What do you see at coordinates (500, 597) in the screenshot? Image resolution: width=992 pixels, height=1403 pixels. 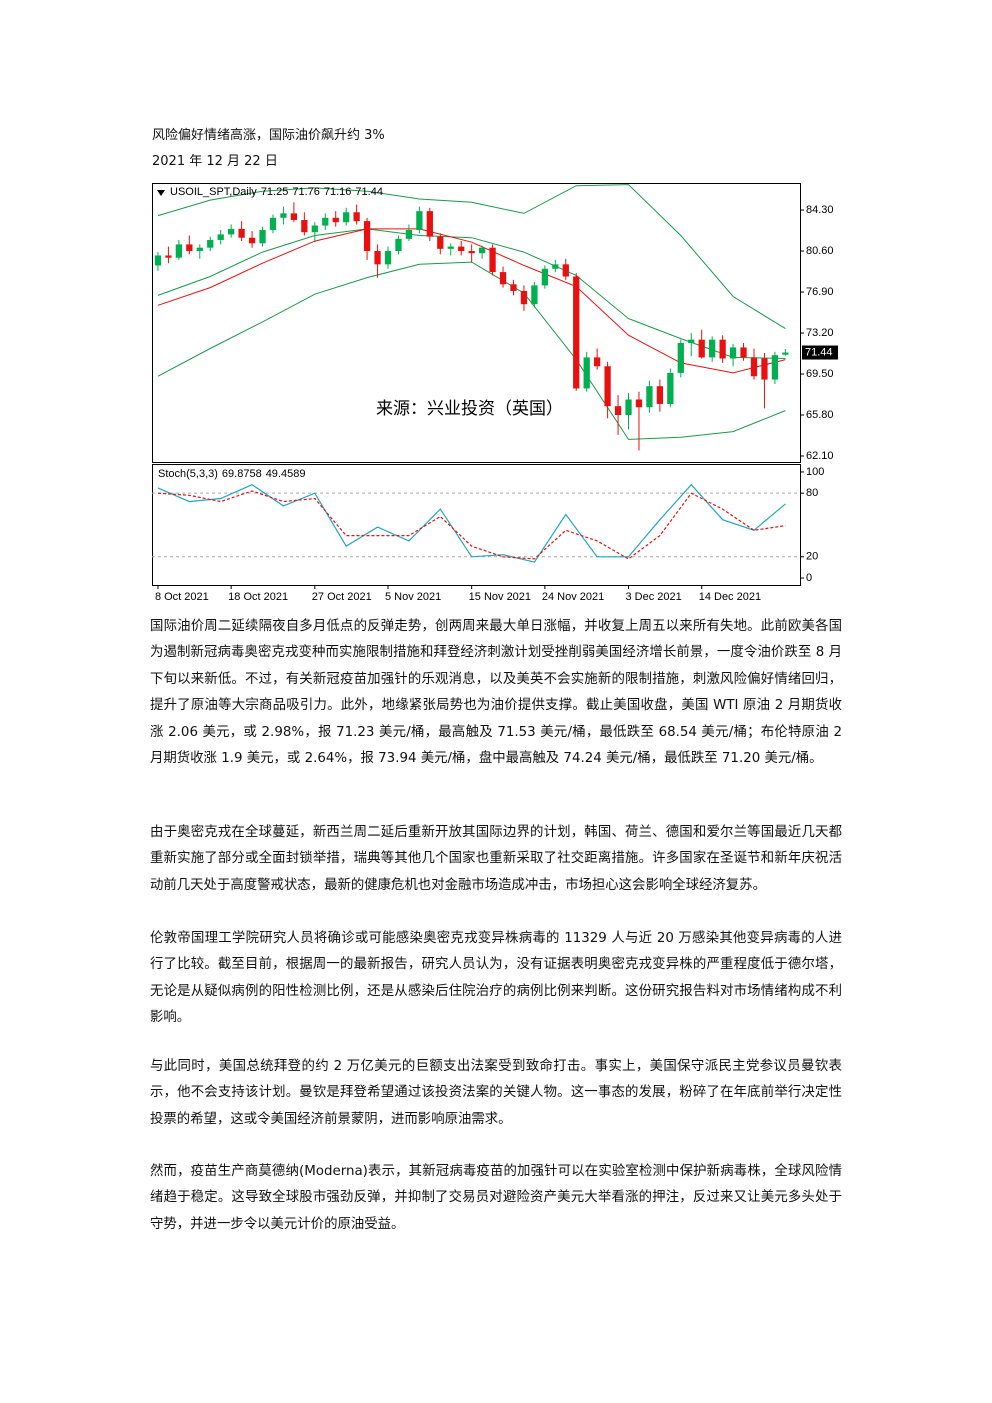 I see `x-tick-label: 15 Nov 2021` at bounding box center [500, 597].